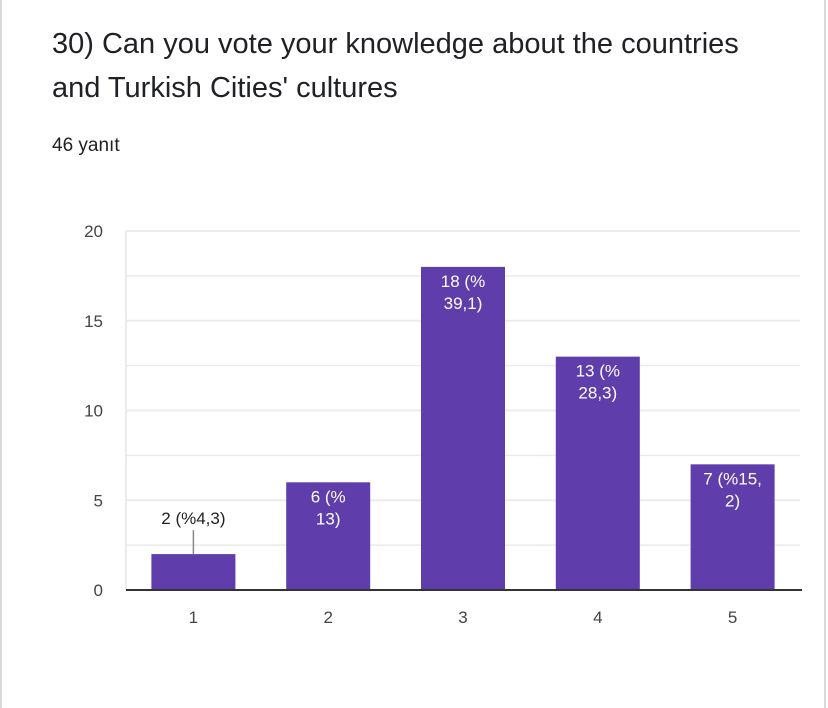 The height and width of the screenshot is (708, 828). I want to click on data-label: 28,3), so click(597, 393).